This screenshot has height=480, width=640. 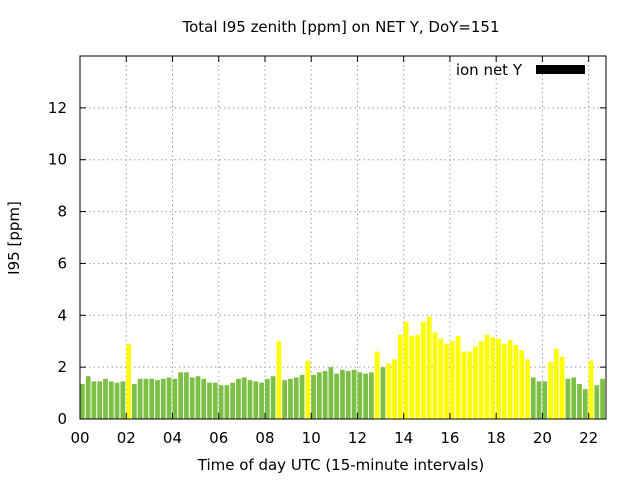 What do you see at coordinates (311, 438) in the screenshot?
I see `x-tick-label: 10` at bounding box center [311, 438].